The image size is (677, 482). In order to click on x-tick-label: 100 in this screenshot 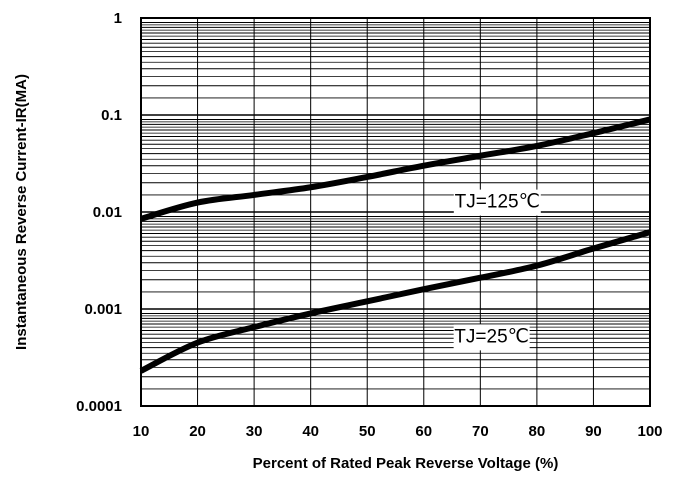, I will do `click(649, 431)`.